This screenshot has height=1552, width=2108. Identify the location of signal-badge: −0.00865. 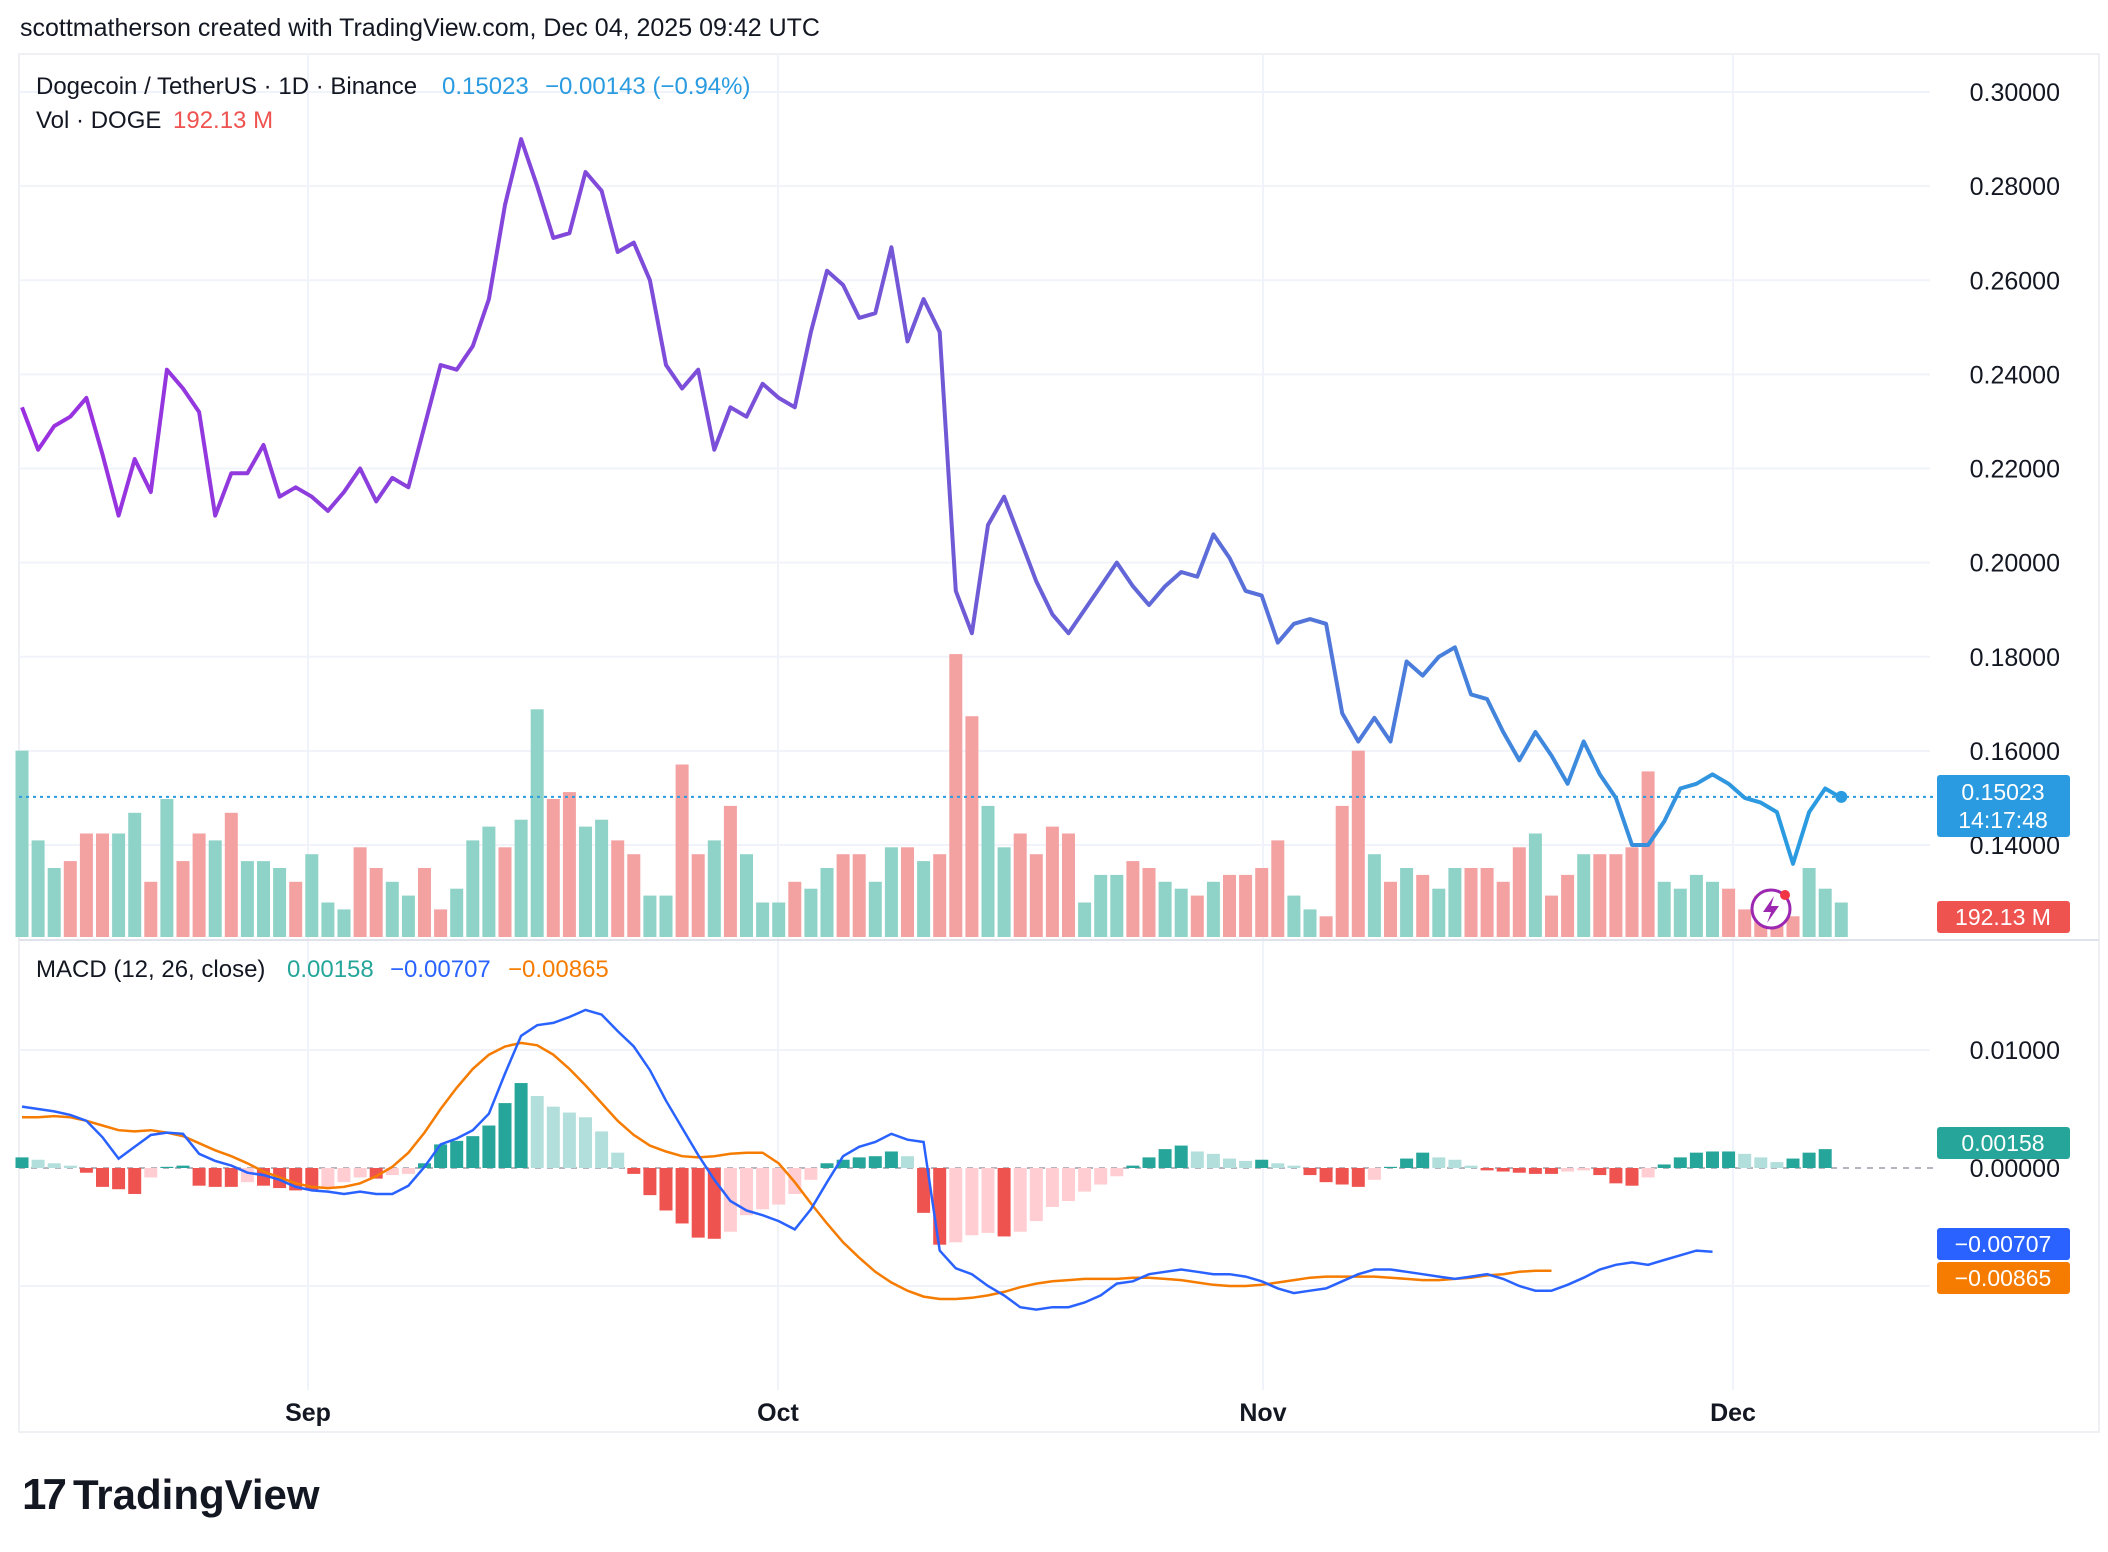
(2003, 1278).